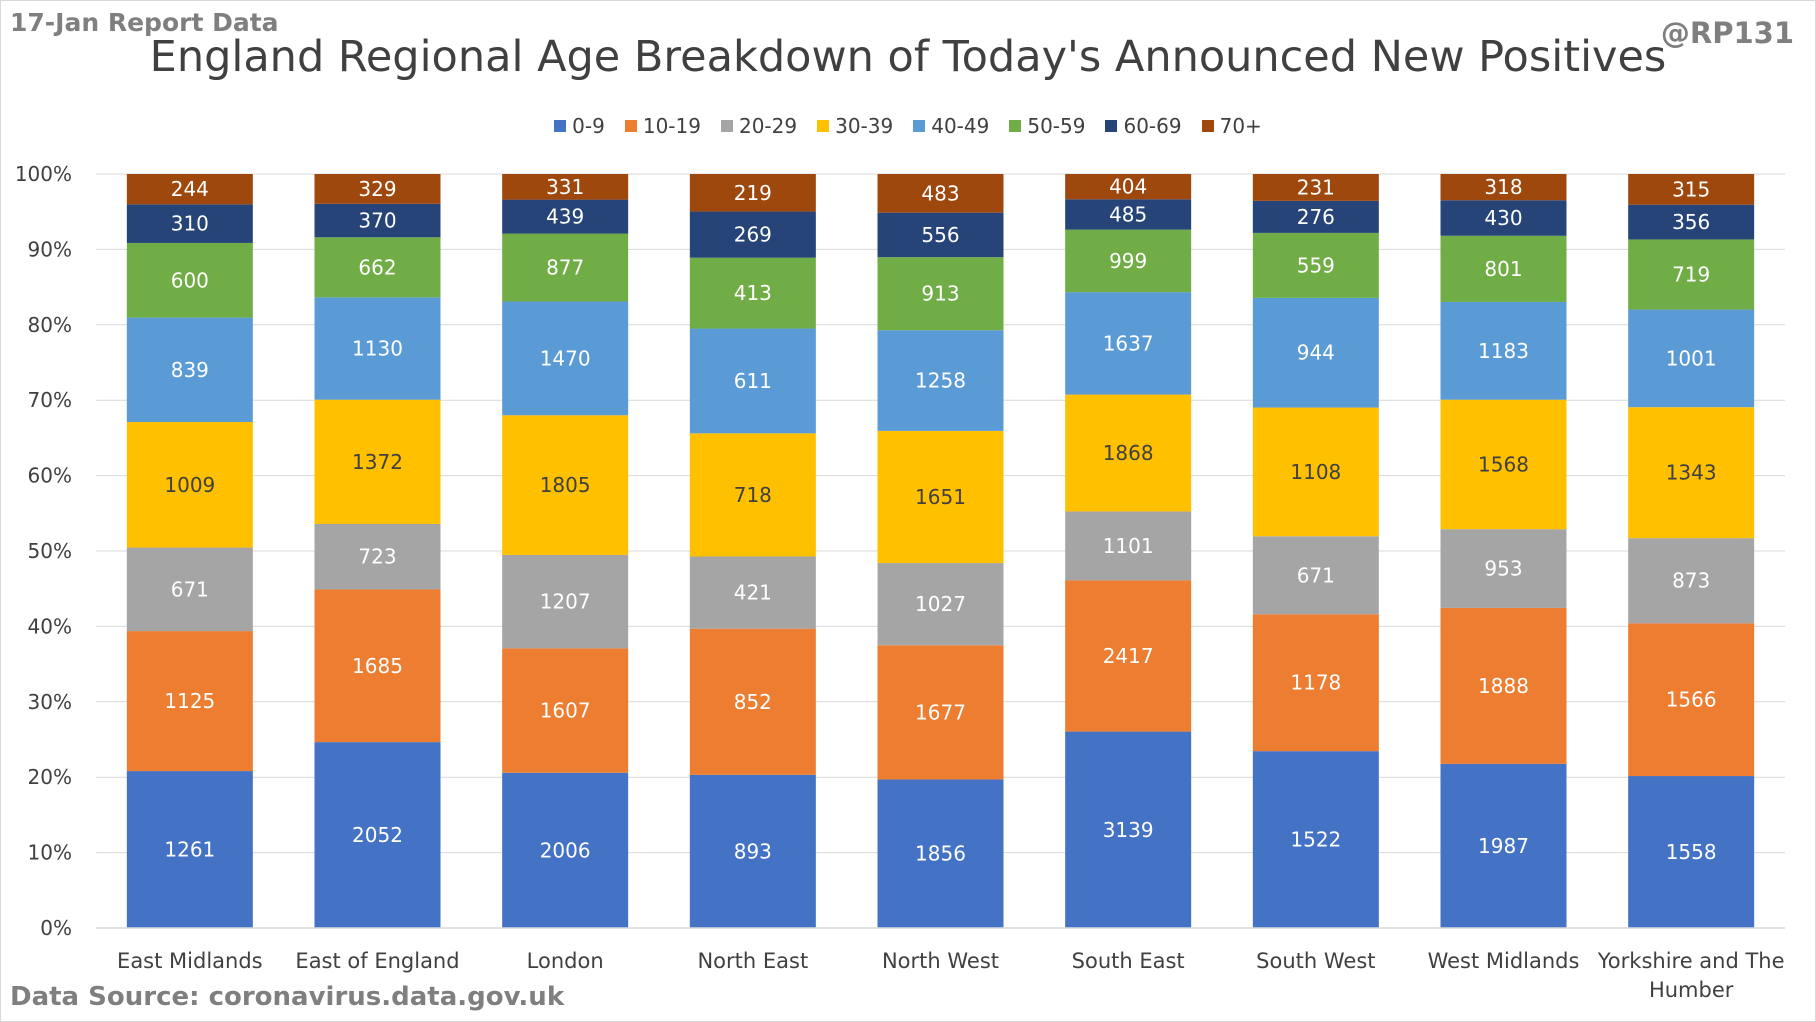 The width and height of the screenshot is (1816, 1022). What do you see at coordinates (144, 22) in the screenshot?
I see `report-date-label: 17-Jan Report Data` at bounding box center [144, 22].